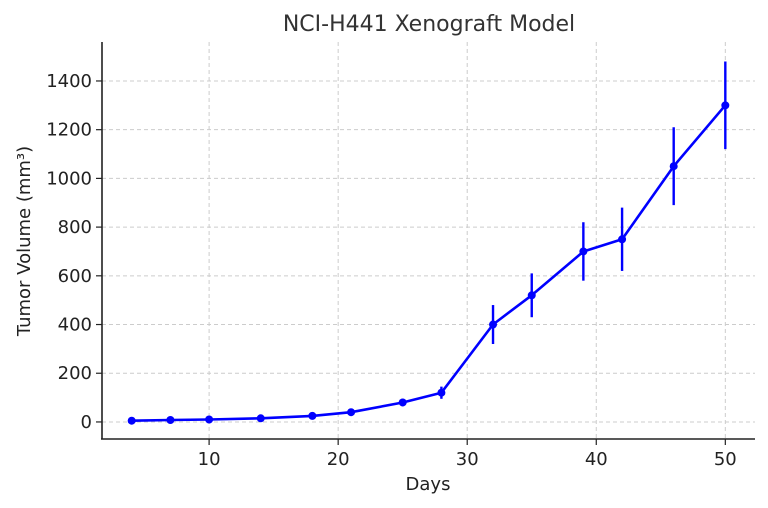 Image resolution: width=768 pixels, height=508 pixels. I want to click on x-tick-label: 30, so click(467, 459).